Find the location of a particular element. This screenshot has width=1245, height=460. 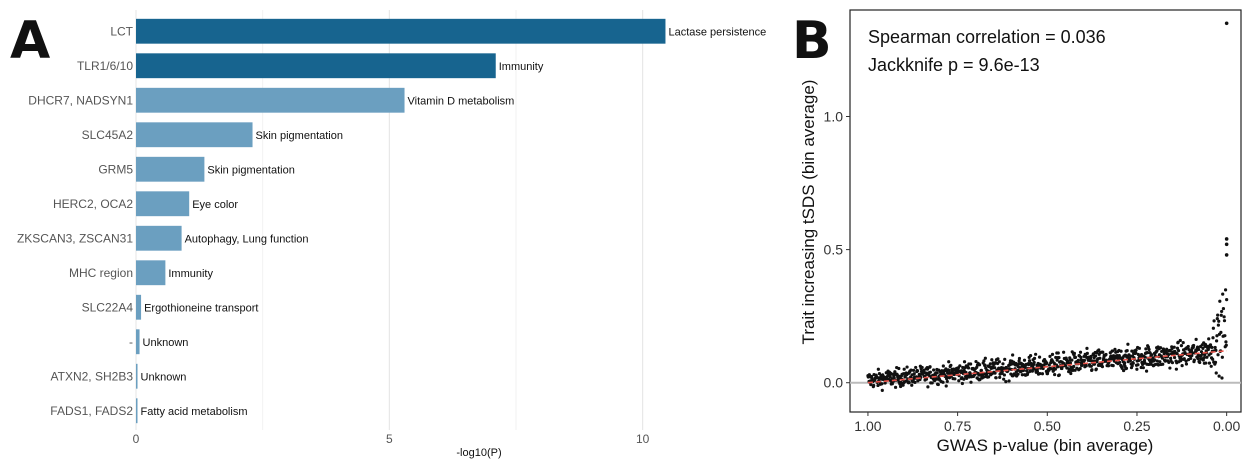

y-tick-label: 1.0 is located at coordinates (834, 116).